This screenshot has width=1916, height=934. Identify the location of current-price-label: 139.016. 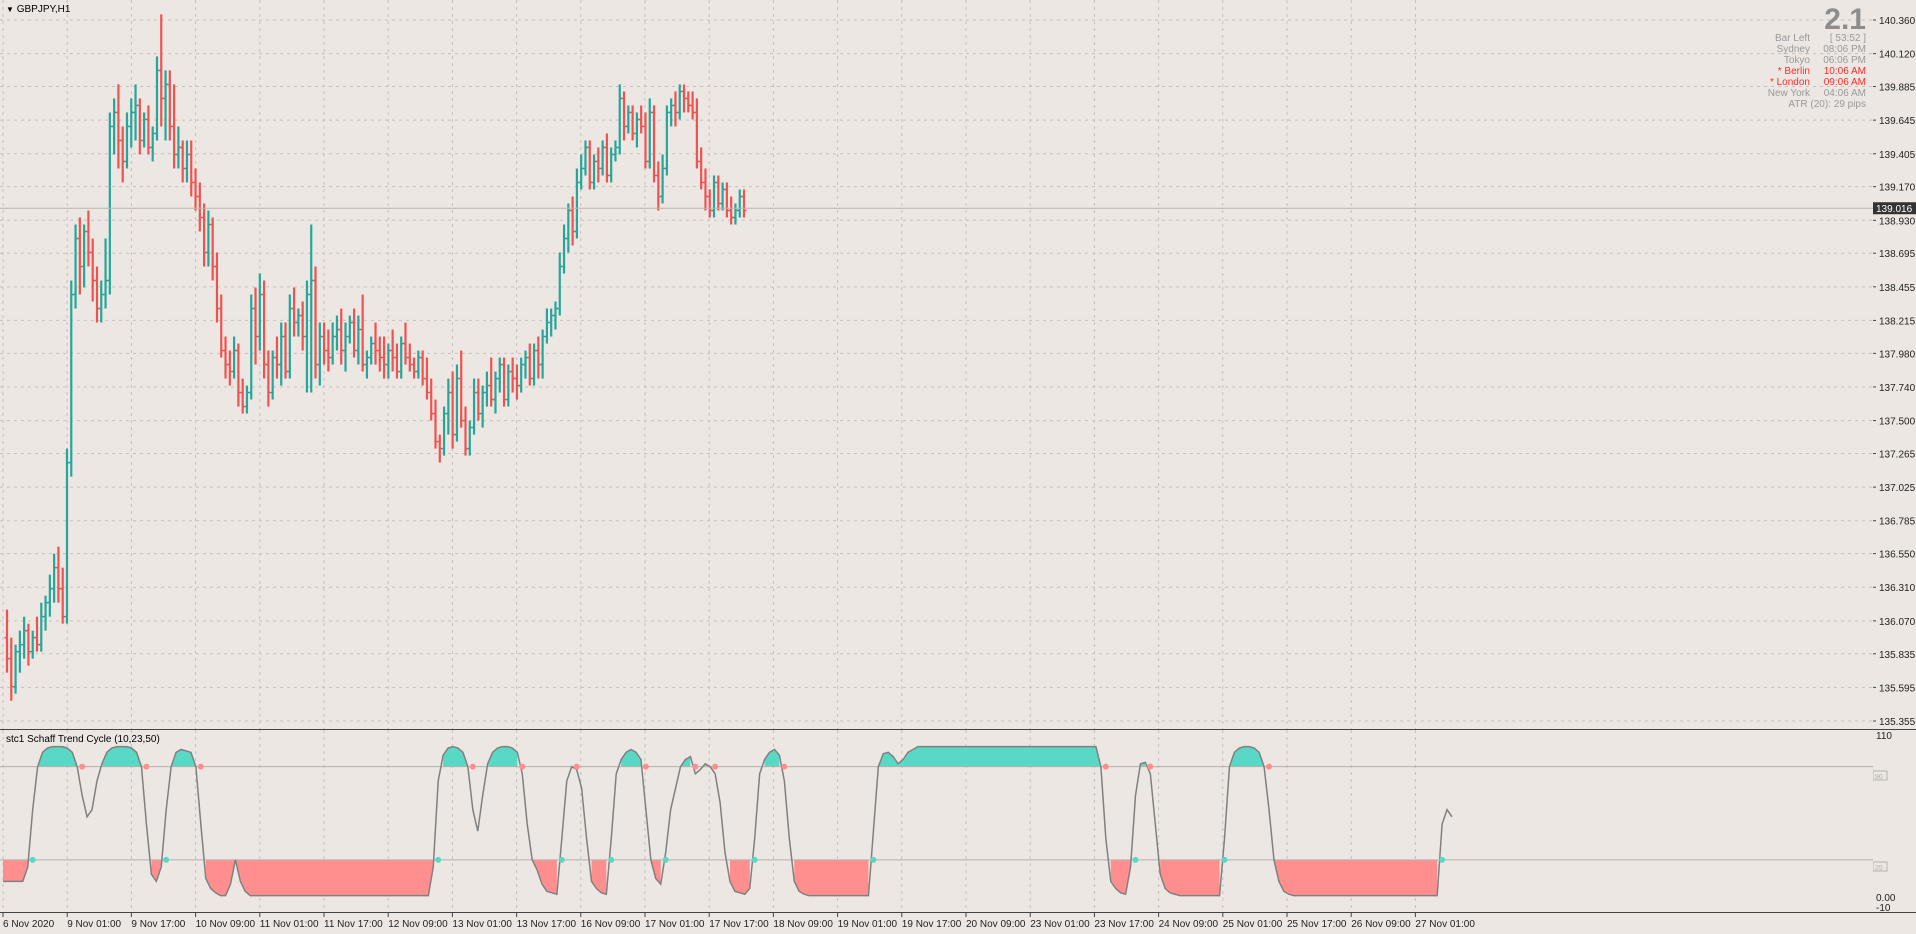
(1894, 209).